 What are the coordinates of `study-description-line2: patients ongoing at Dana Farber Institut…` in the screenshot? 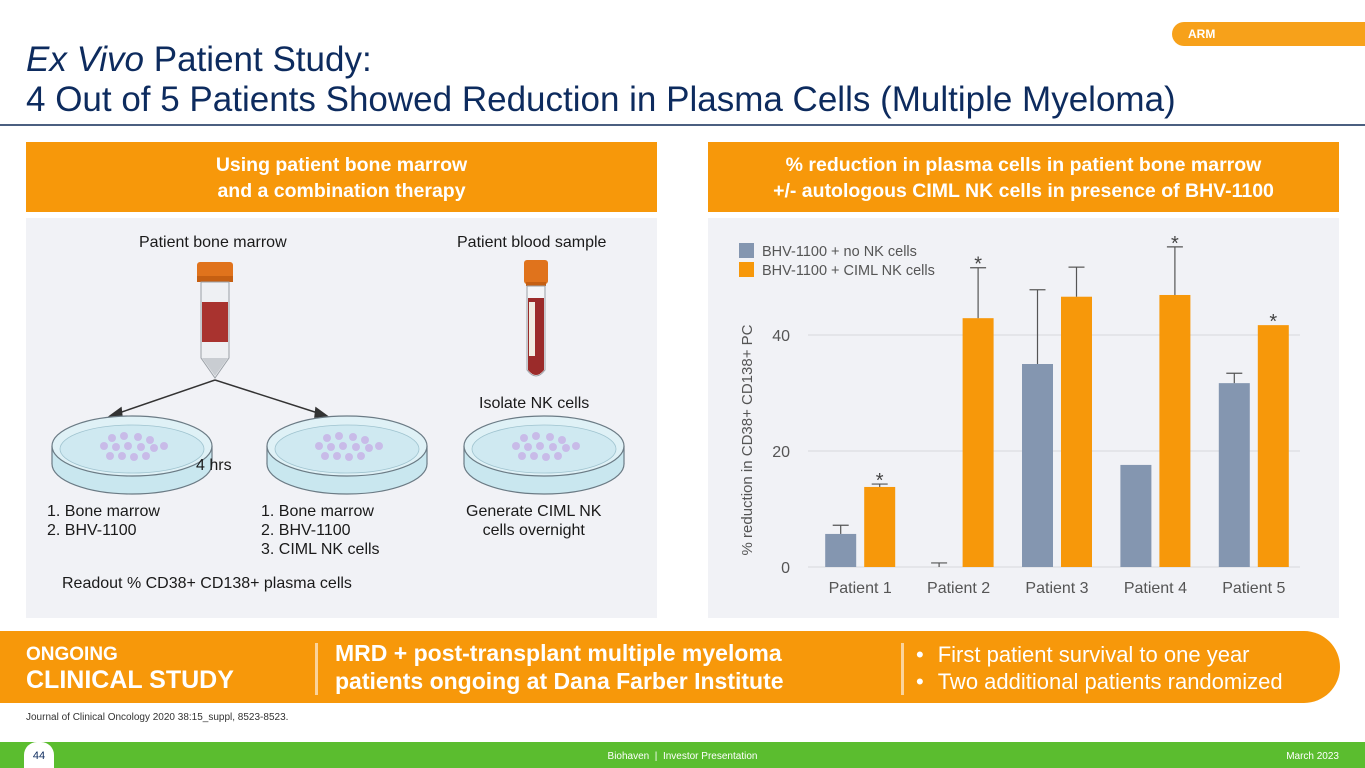 It's located at (559, 681).